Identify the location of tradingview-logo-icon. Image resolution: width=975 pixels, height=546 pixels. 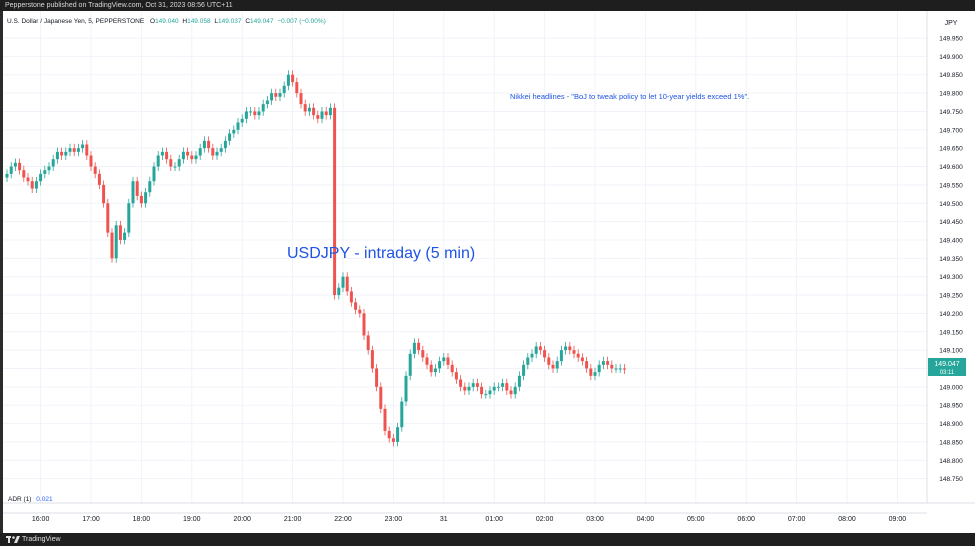
(13, 539).